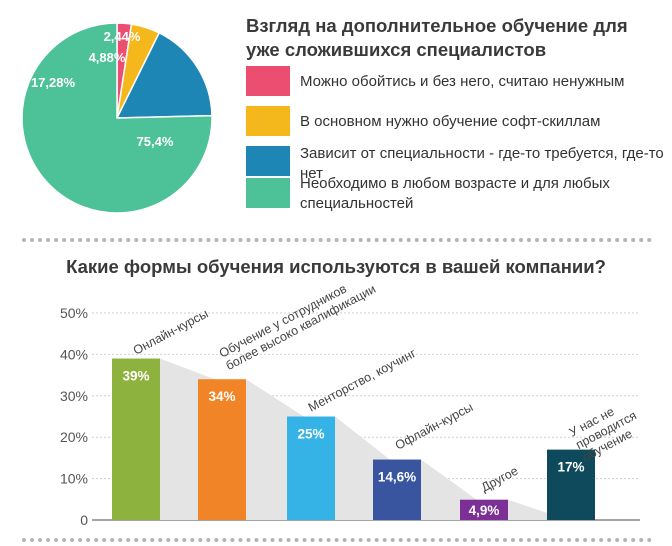  Describe the element at coordinates (84, 520) in the screenshot. I see `y-tick-label: 0` at that location.